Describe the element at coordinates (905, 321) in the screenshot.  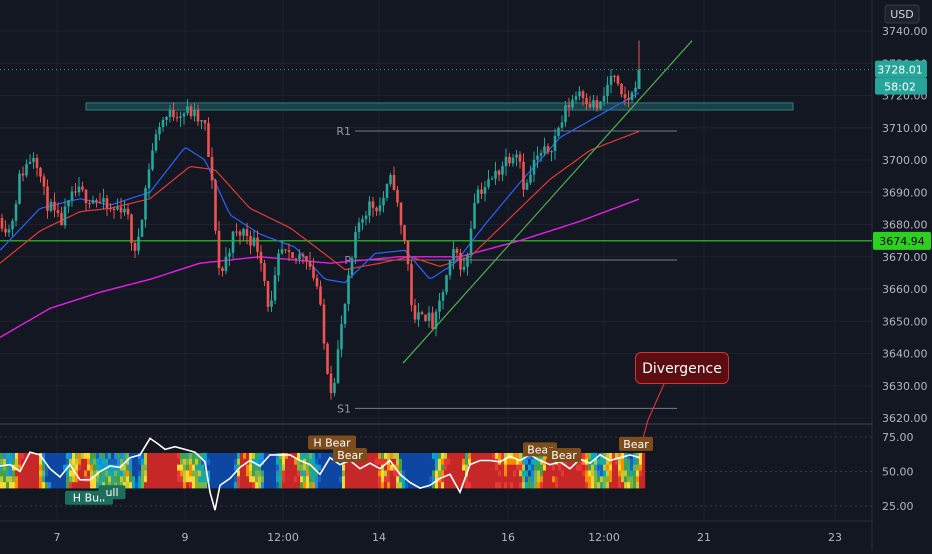
I see `y-tick-label: 3650.00` at that location.